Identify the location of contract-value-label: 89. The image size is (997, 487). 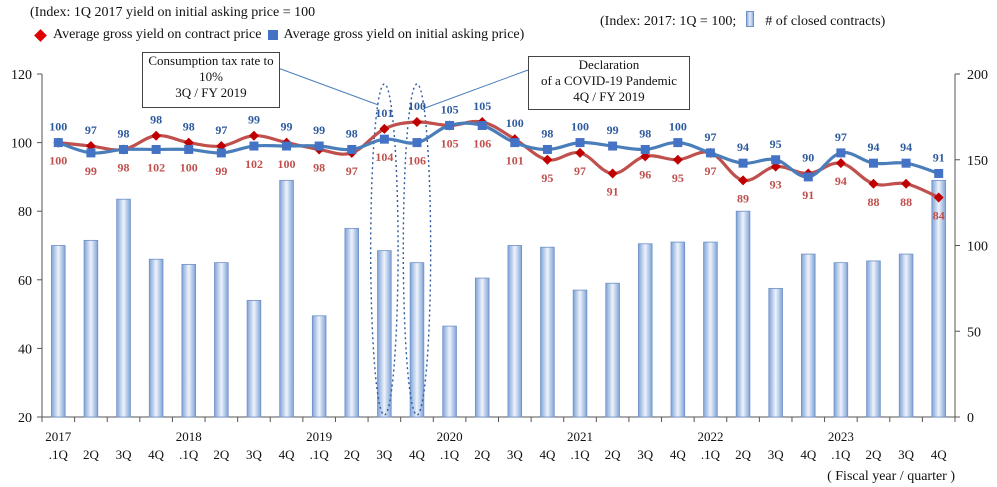
(743, 198).